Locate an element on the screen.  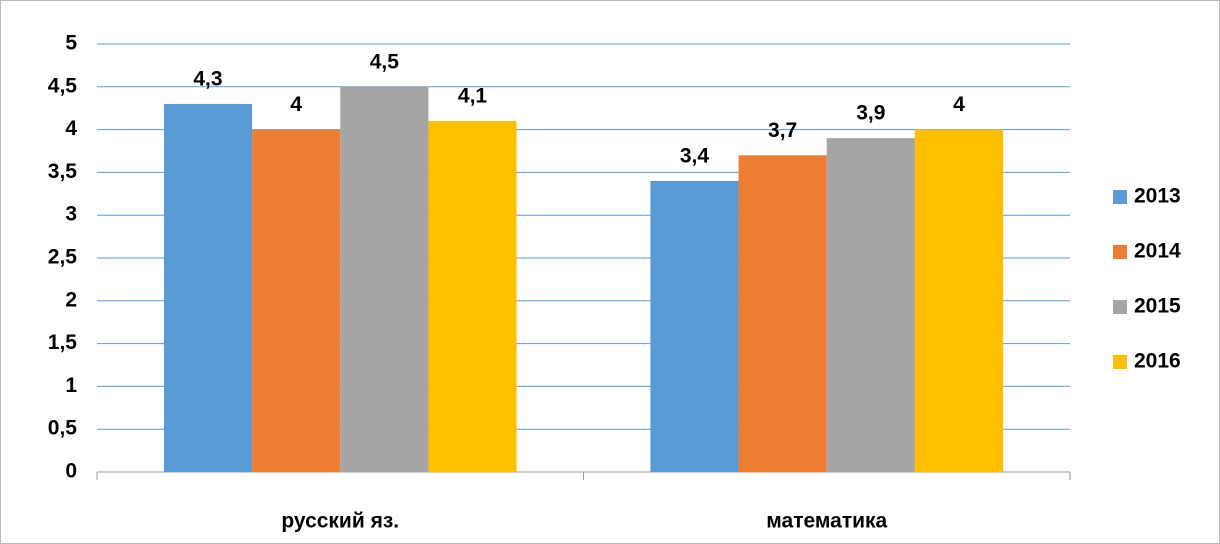
y-tick-label: 0,5 is located at coordinates (63, 428).